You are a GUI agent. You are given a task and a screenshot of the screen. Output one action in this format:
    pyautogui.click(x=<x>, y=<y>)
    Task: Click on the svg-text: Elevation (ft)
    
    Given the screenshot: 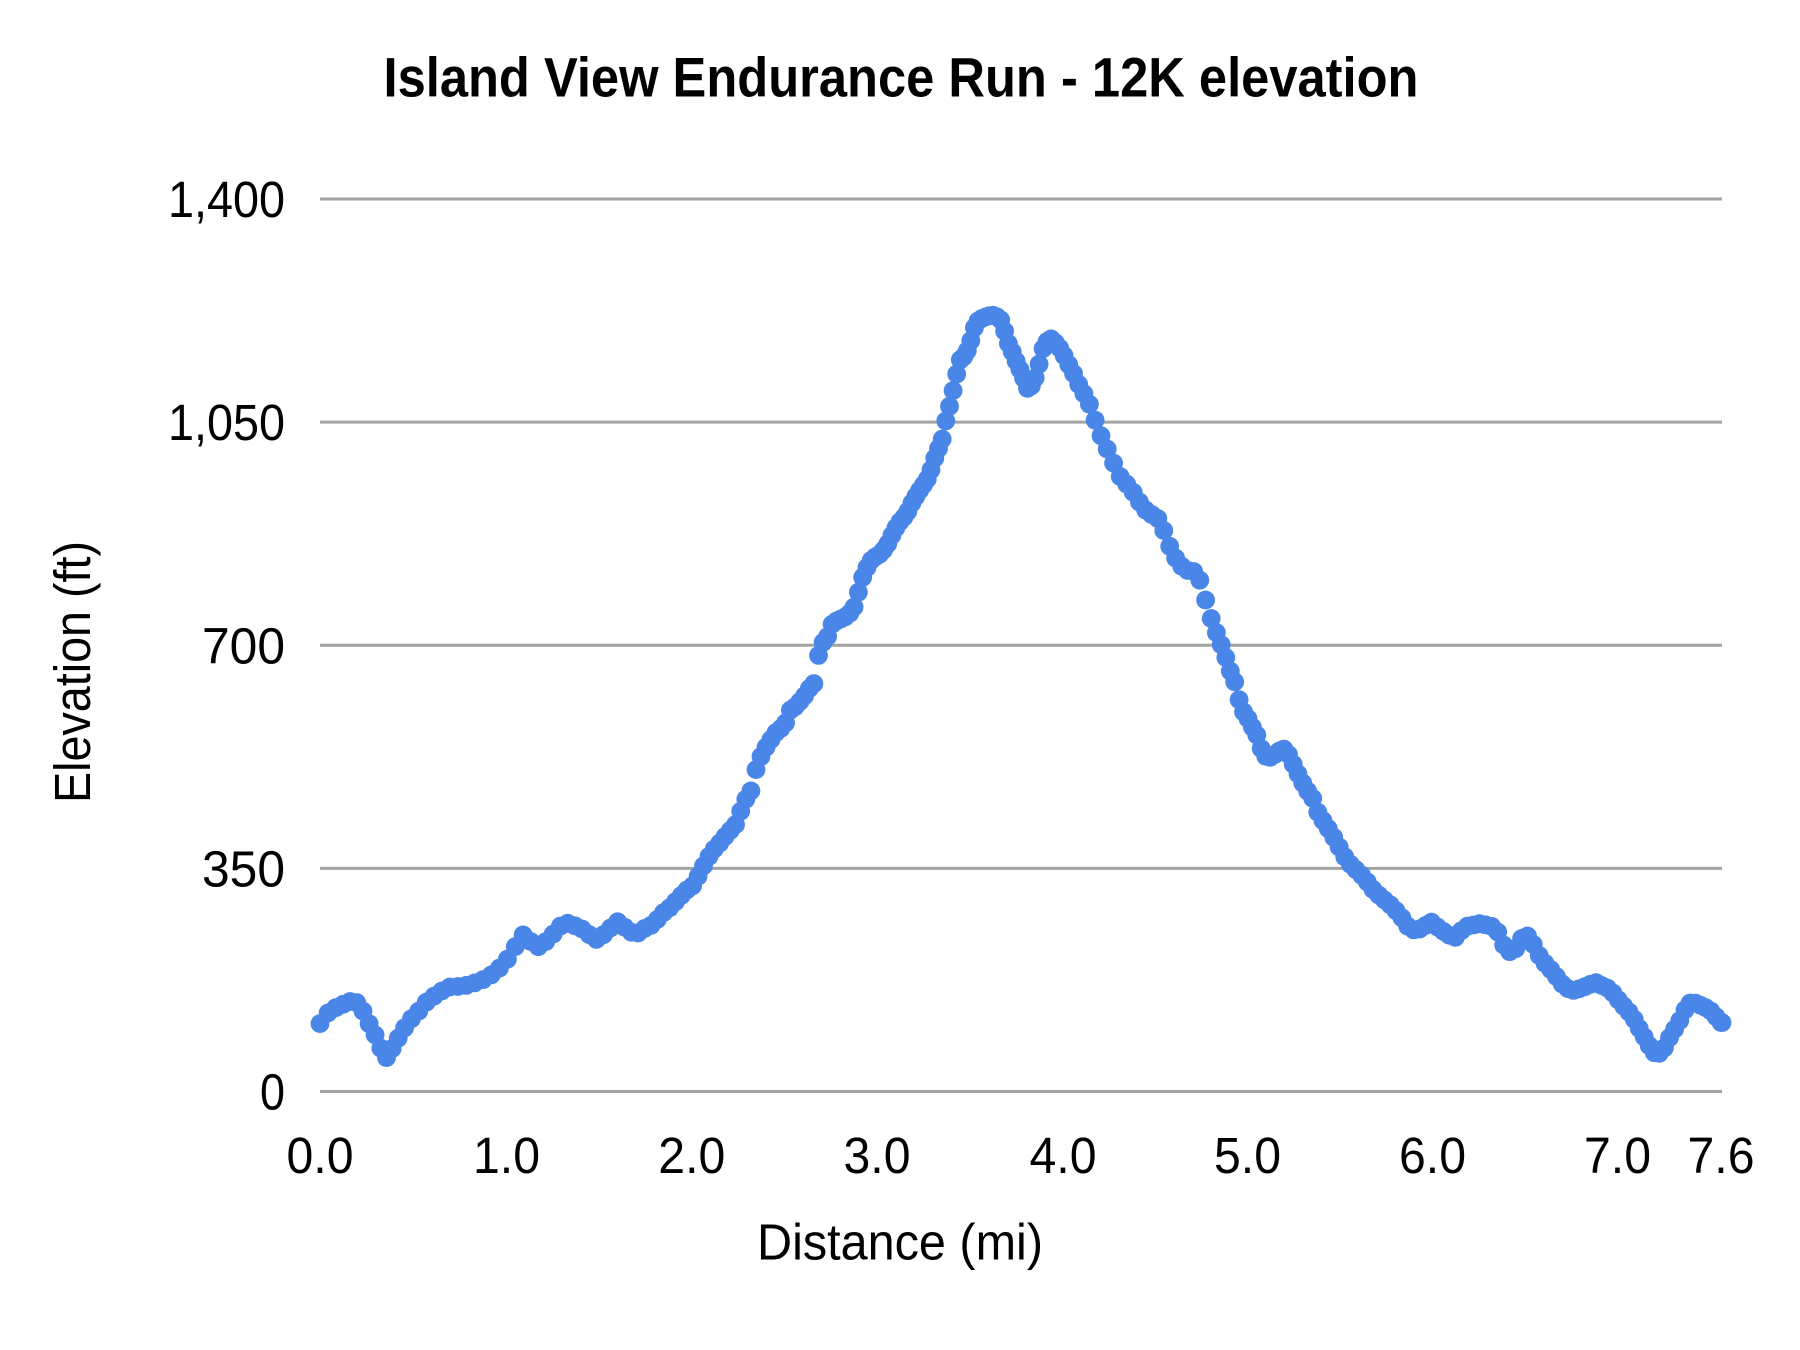 What is the action you would take?
    pyautogui.click(x=72, y=672)
    